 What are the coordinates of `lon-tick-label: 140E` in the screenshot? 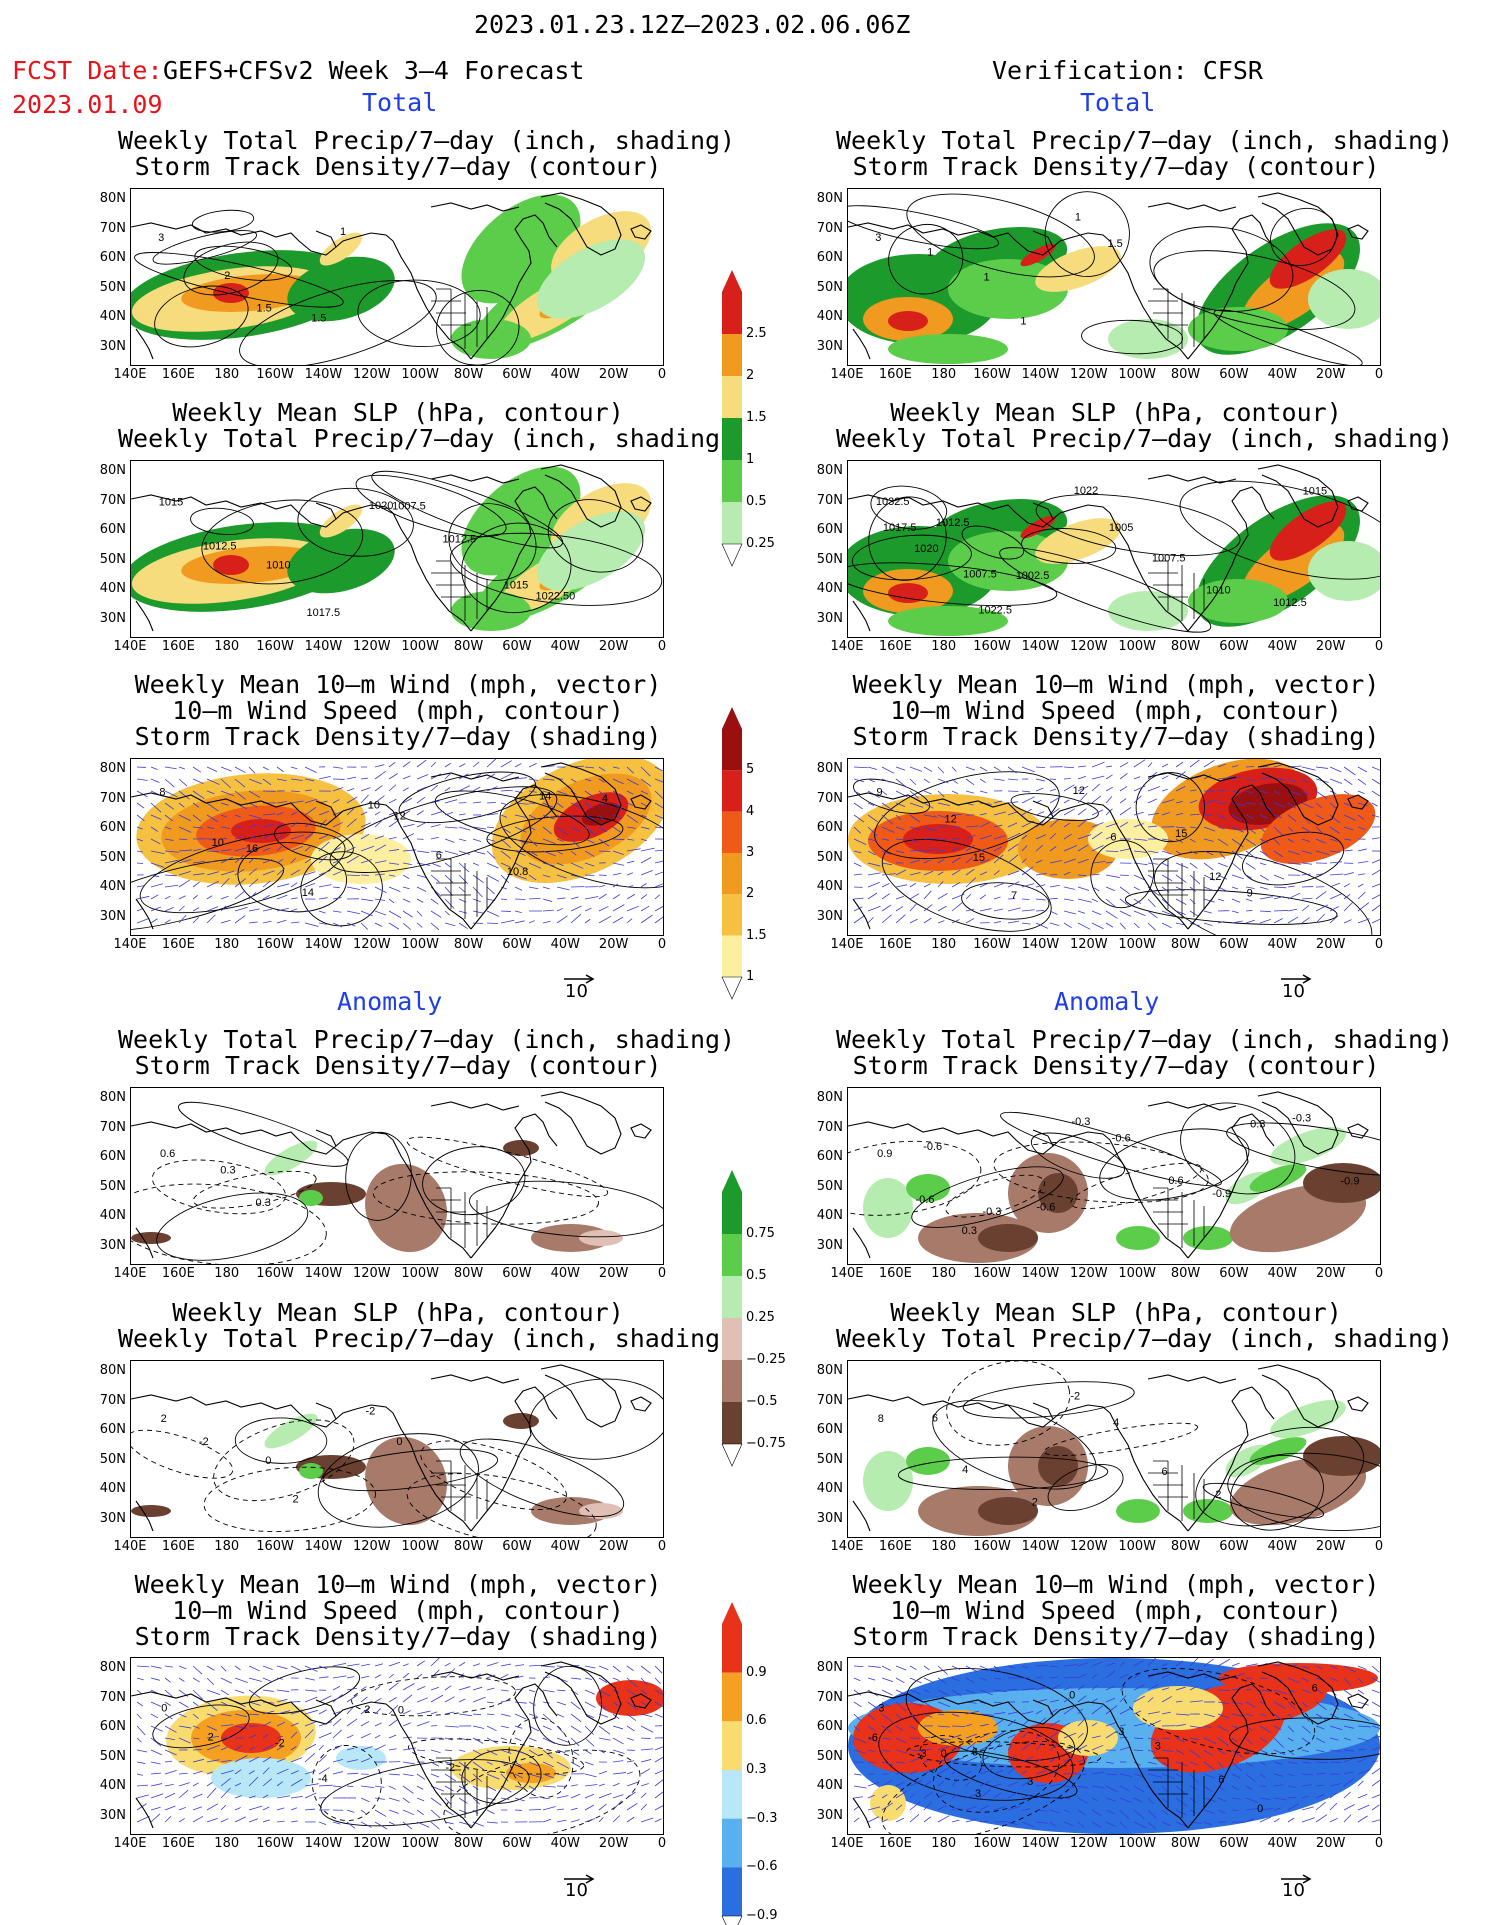 It's located at (847, 374).